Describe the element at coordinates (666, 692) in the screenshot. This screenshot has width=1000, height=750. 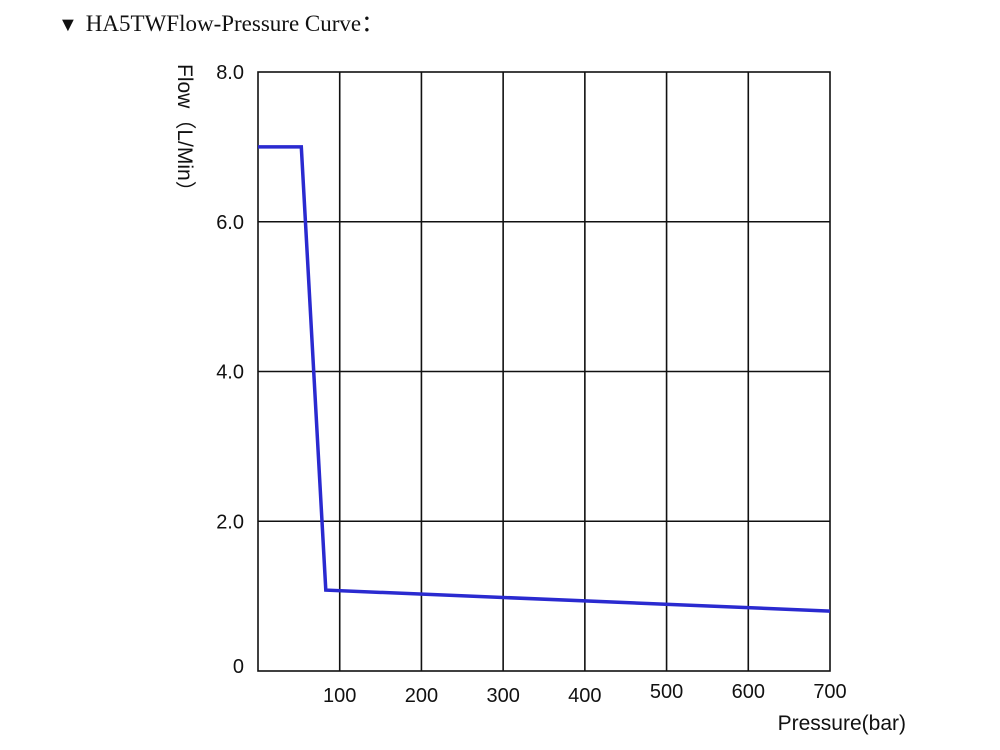
I see `x-tick-label: 500` at that location.